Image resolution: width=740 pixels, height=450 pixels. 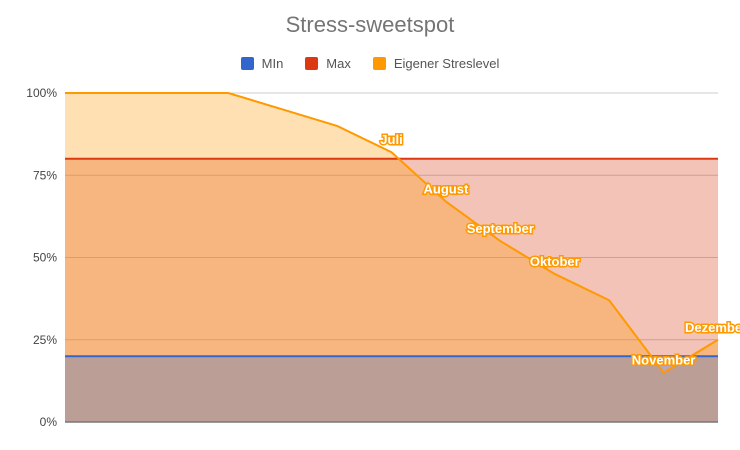 I want to click on legend-label-stress: Eigener Streslevel, so click(x=446, y=63).